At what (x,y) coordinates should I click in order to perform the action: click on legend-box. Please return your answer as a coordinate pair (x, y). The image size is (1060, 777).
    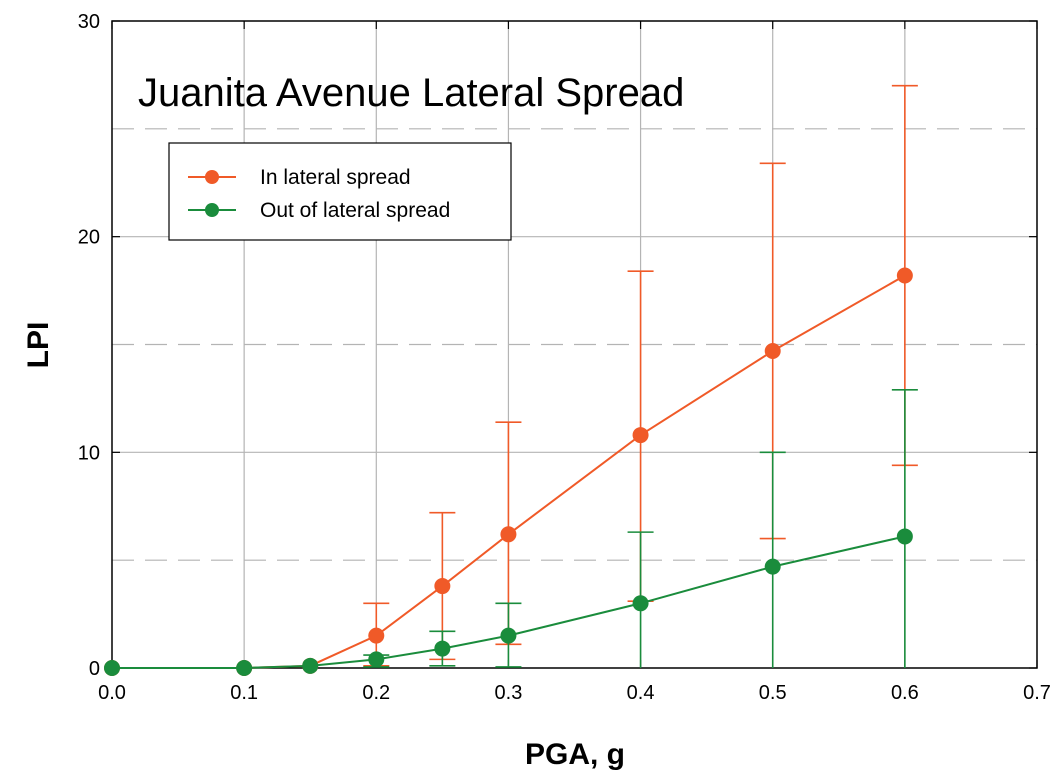
    Looking at the image, I should click on (340, 191).